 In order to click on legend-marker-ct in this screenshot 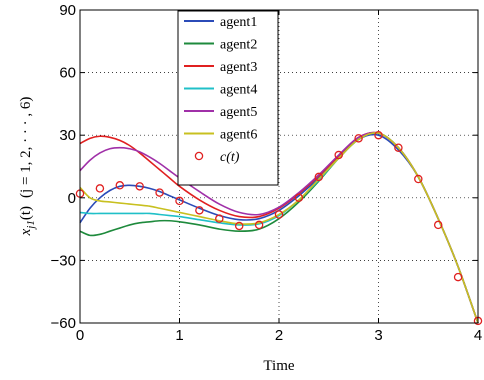, I will do `click(199, 156)`.